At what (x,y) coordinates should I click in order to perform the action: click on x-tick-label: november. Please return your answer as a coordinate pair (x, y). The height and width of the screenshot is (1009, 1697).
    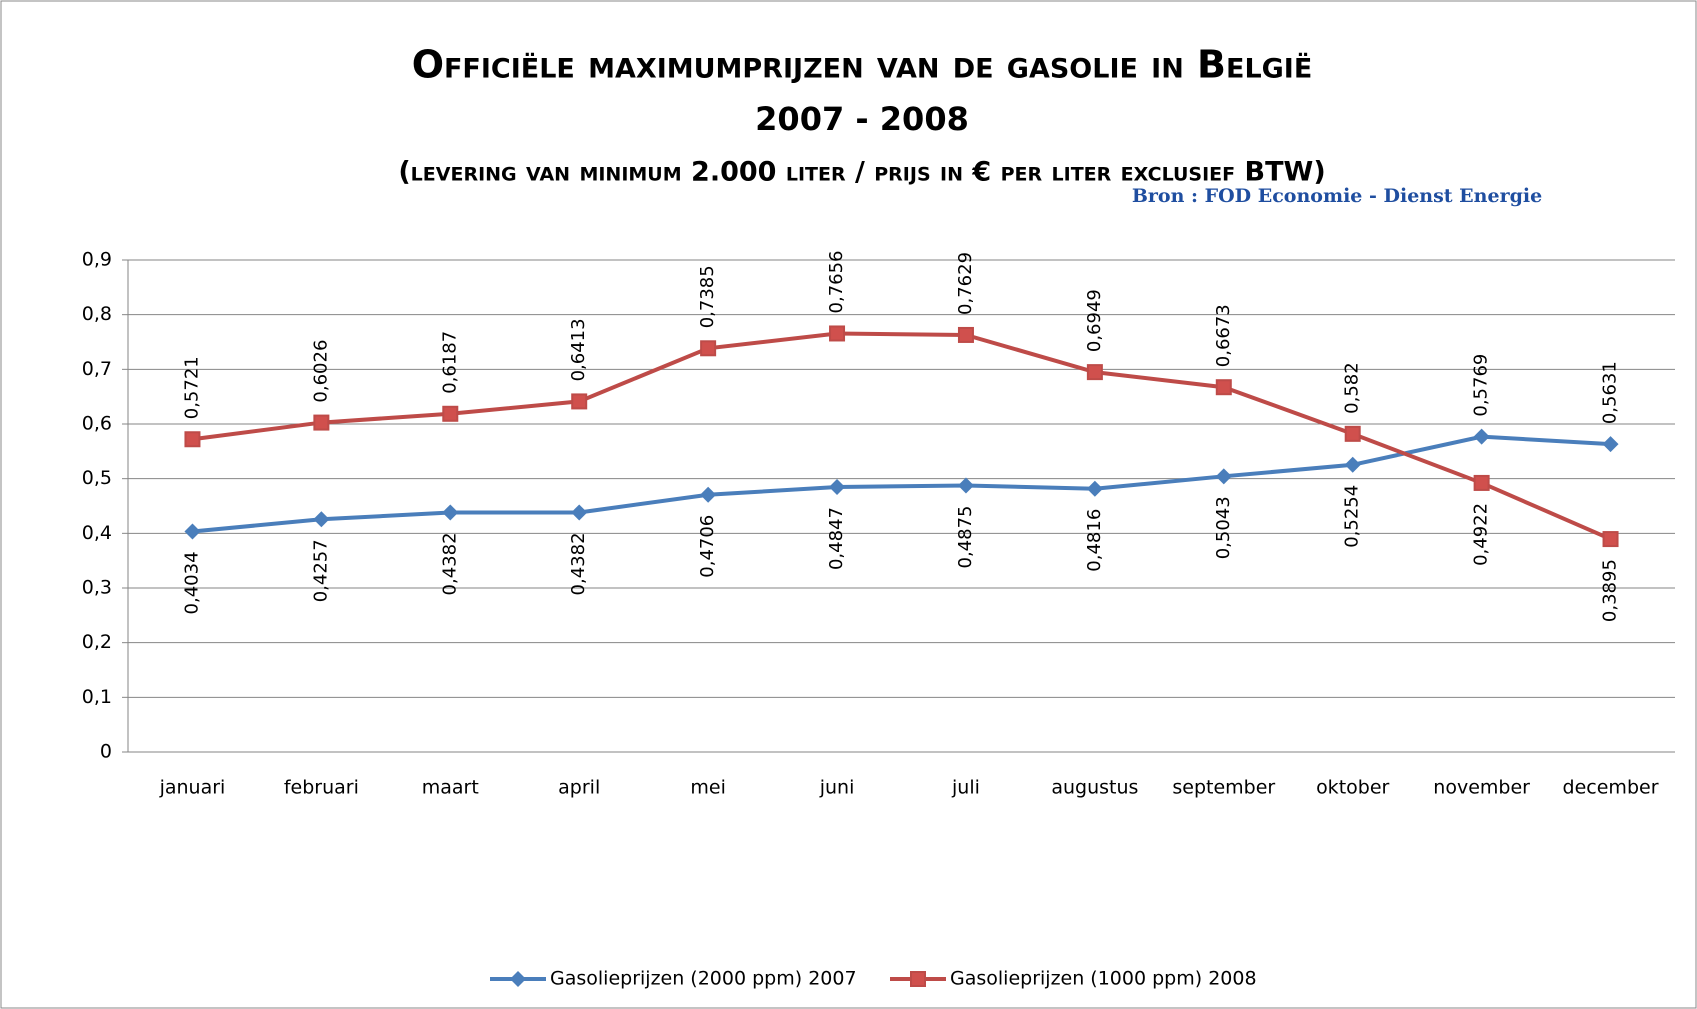
    Looking at the image, I should click on (1481, 788).